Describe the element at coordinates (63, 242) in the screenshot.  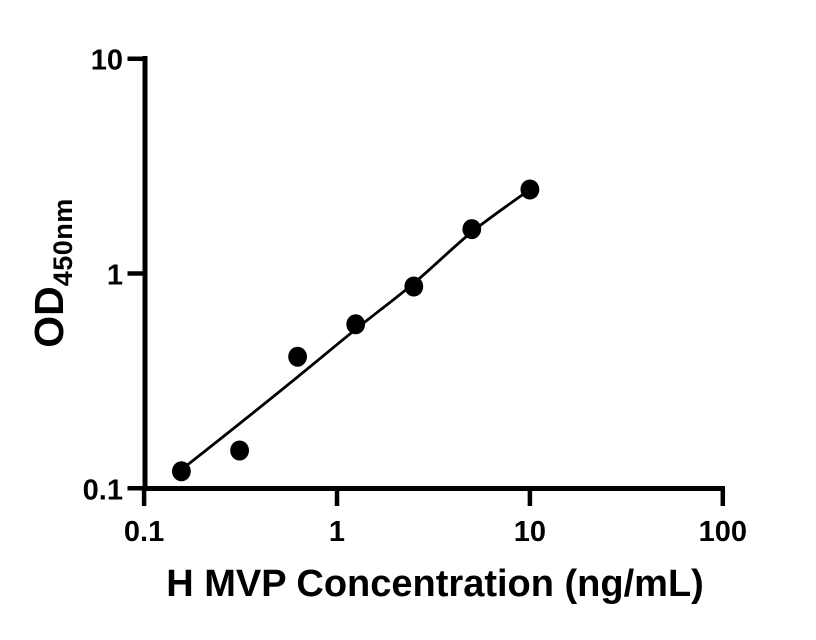
I see `y-axis-title-subscript: 450nm` at that location.